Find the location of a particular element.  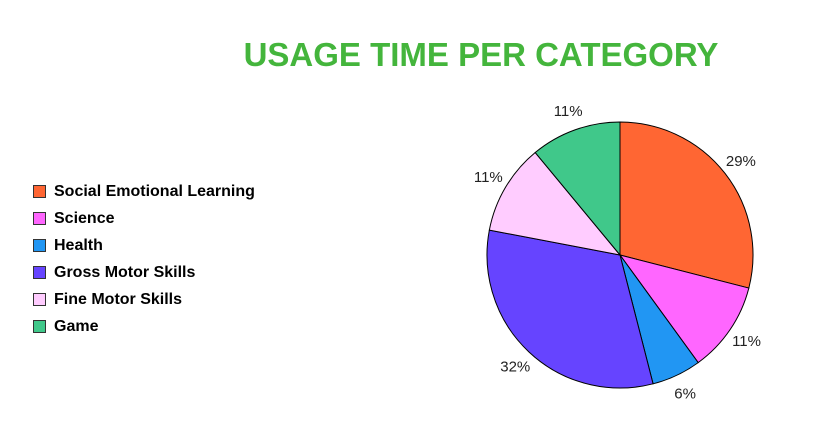

slice-label: 29% is located at coordinates (741, 161).